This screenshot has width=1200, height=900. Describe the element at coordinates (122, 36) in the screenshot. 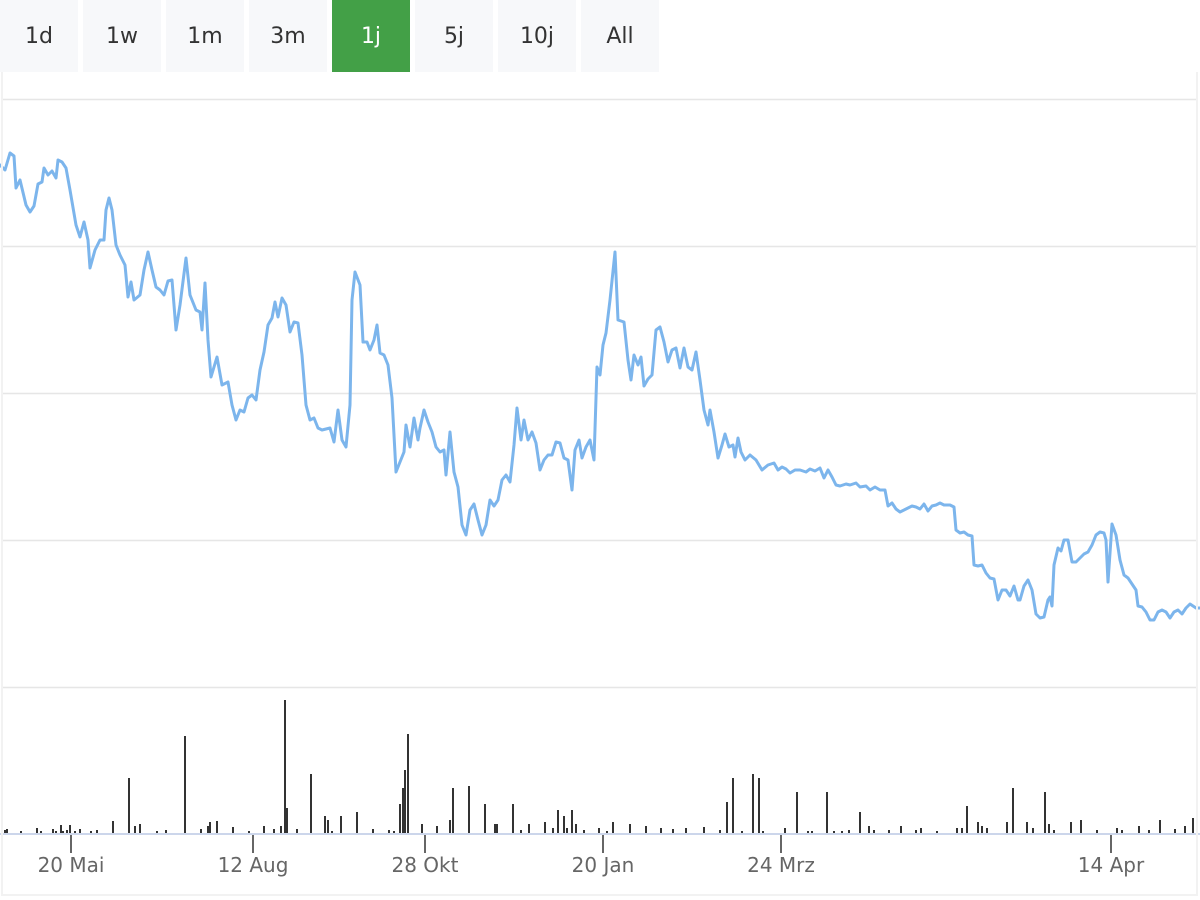

I see `range-button-1w: 1w` at that location.